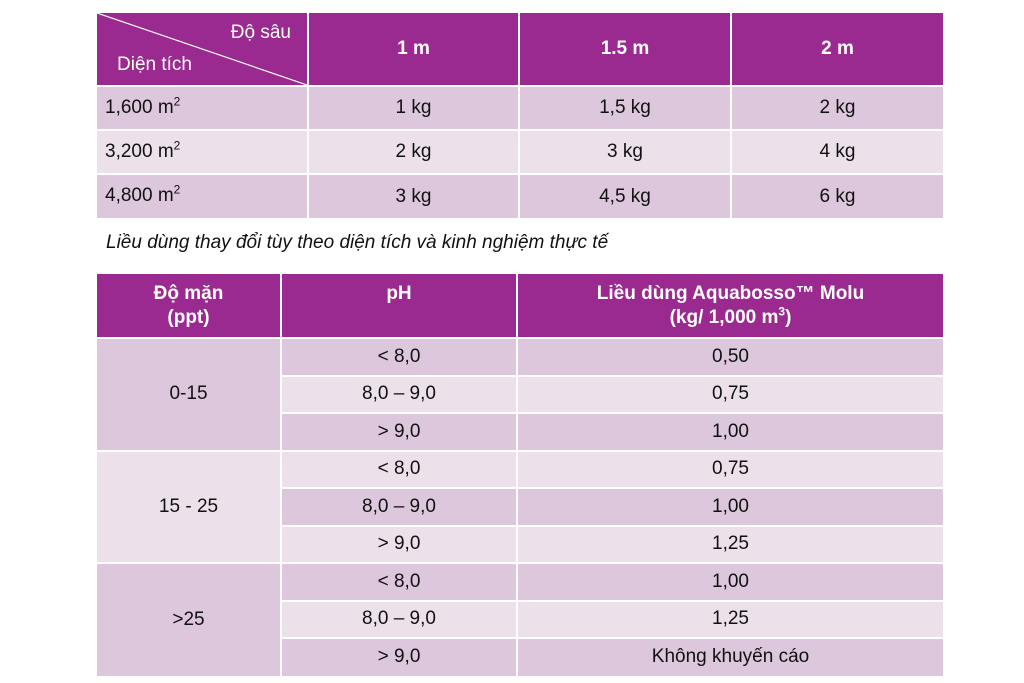  I want to click on table-row: 15 - 25 < 8,0 0,75, so click(520, 506).